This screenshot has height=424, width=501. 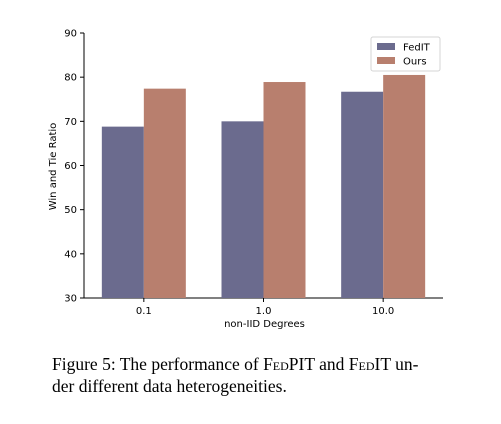 I want to click on y-tick-label: 40, so click(x=70, y=254).